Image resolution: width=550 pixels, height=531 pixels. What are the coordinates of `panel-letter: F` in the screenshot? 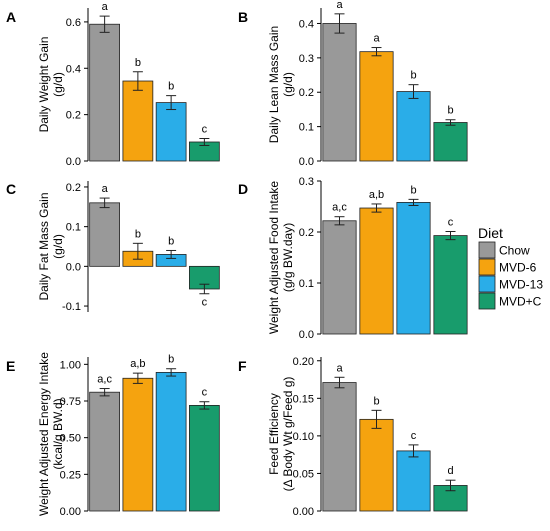 It's located at (242, 366).